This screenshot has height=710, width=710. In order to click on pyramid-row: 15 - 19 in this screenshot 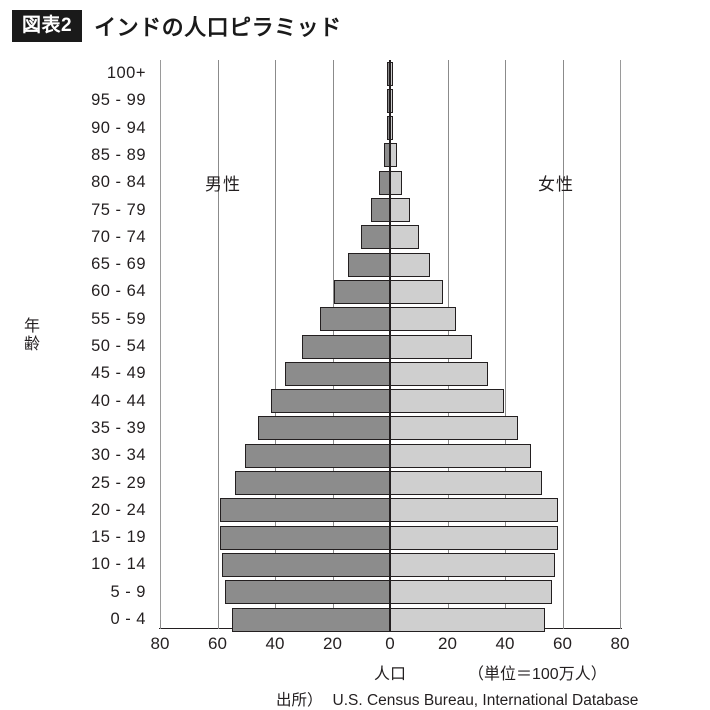, I will do `click(355, 537)`.